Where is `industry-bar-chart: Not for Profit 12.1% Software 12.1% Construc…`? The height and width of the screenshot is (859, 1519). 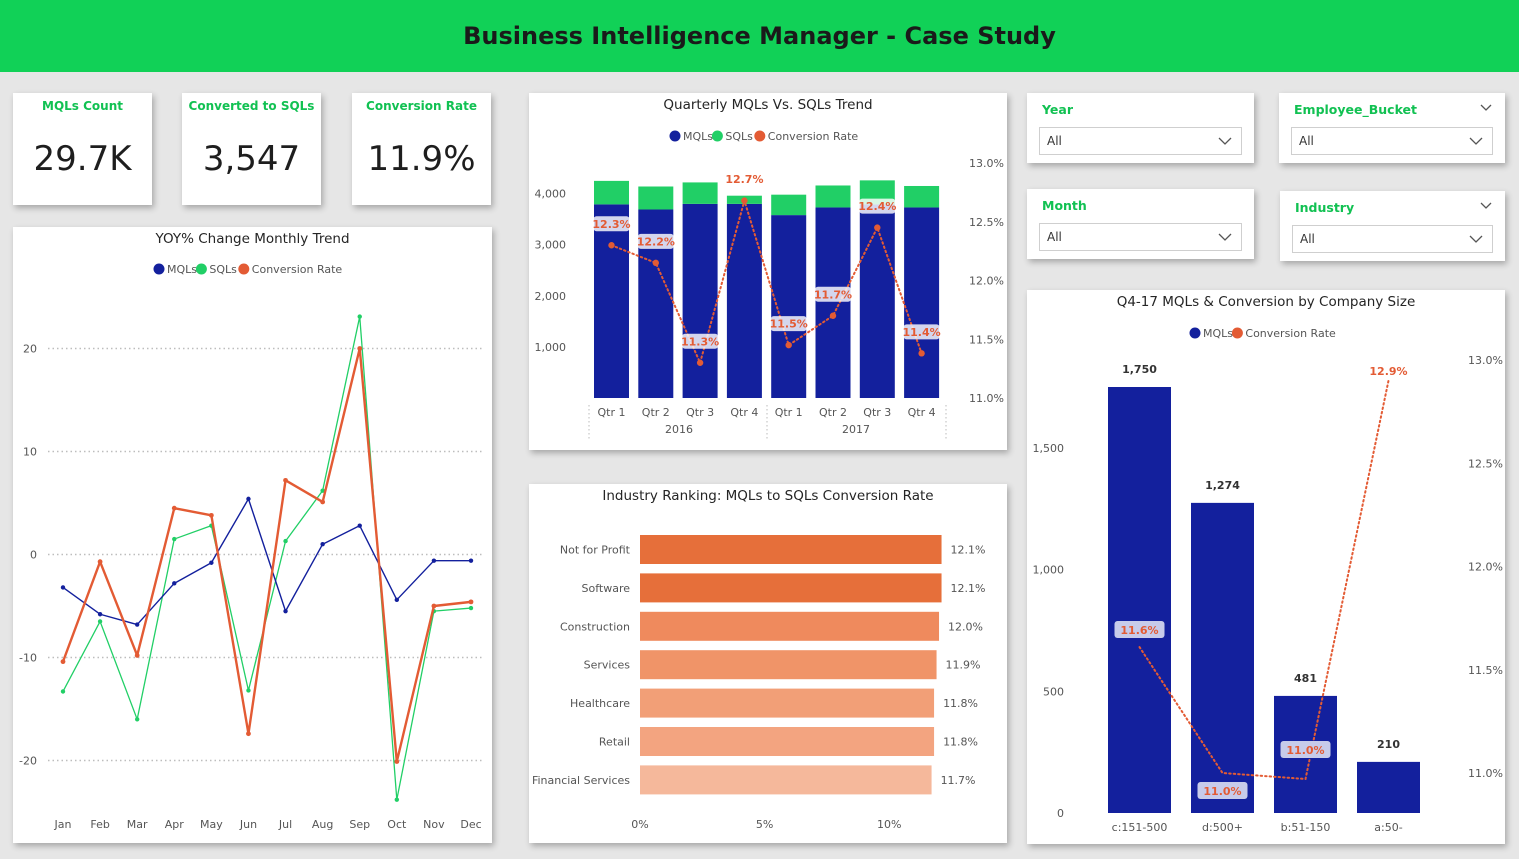
industry-bar-chart: Not for Profit 12.1% Software 12.1% Construc… is located at coordinates (768, 663).